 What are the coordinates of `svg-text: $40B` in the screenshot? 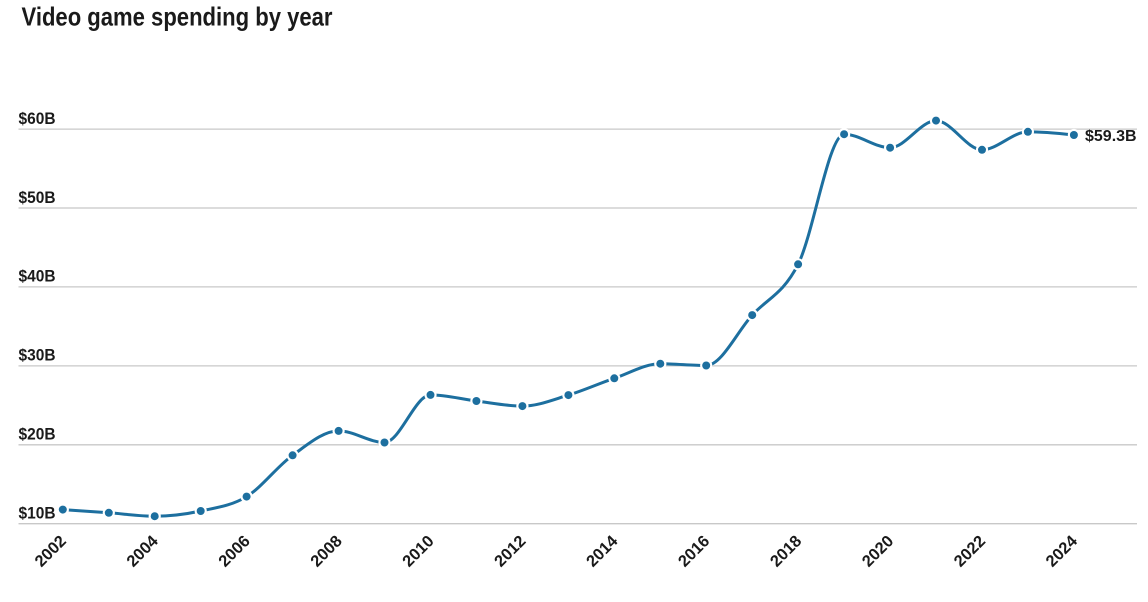 It's located at (37, 277).